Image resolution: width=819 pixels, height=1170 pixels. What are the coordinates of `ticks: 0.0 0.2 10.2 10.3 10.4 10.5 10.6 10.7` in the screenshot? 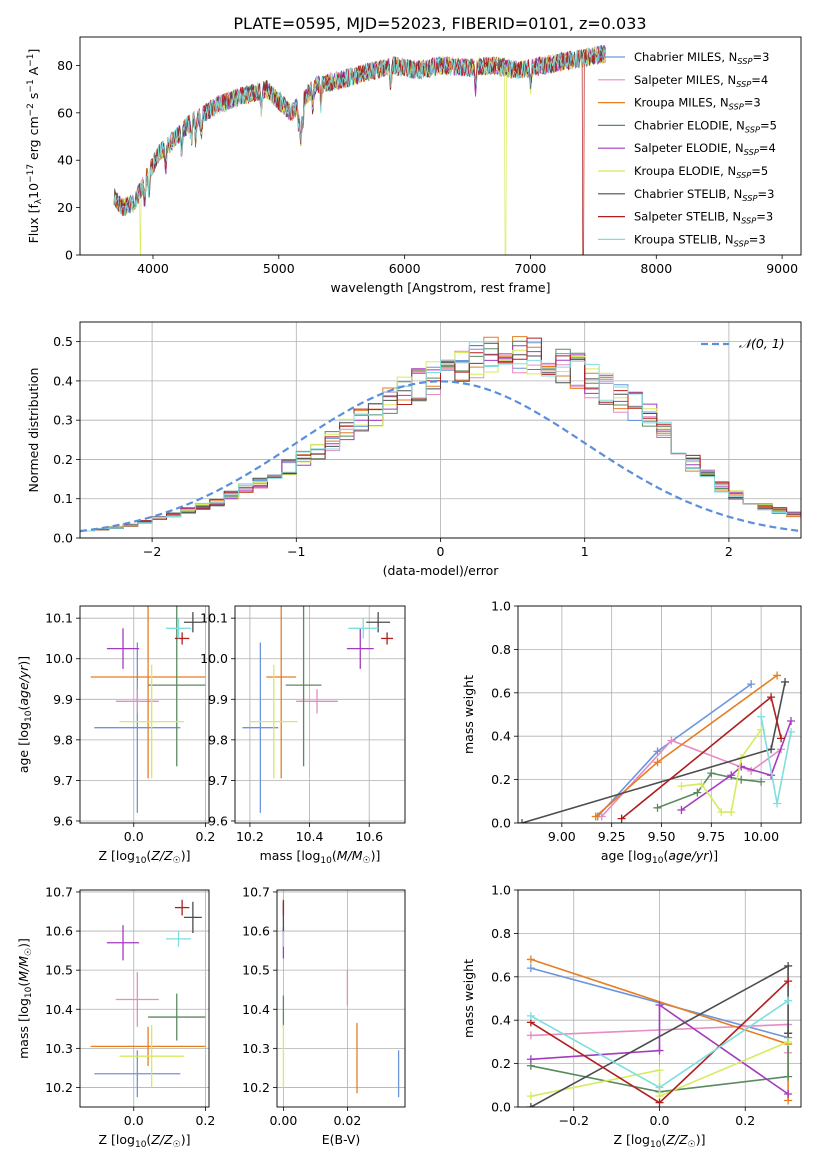 It's located at (130, 1006).